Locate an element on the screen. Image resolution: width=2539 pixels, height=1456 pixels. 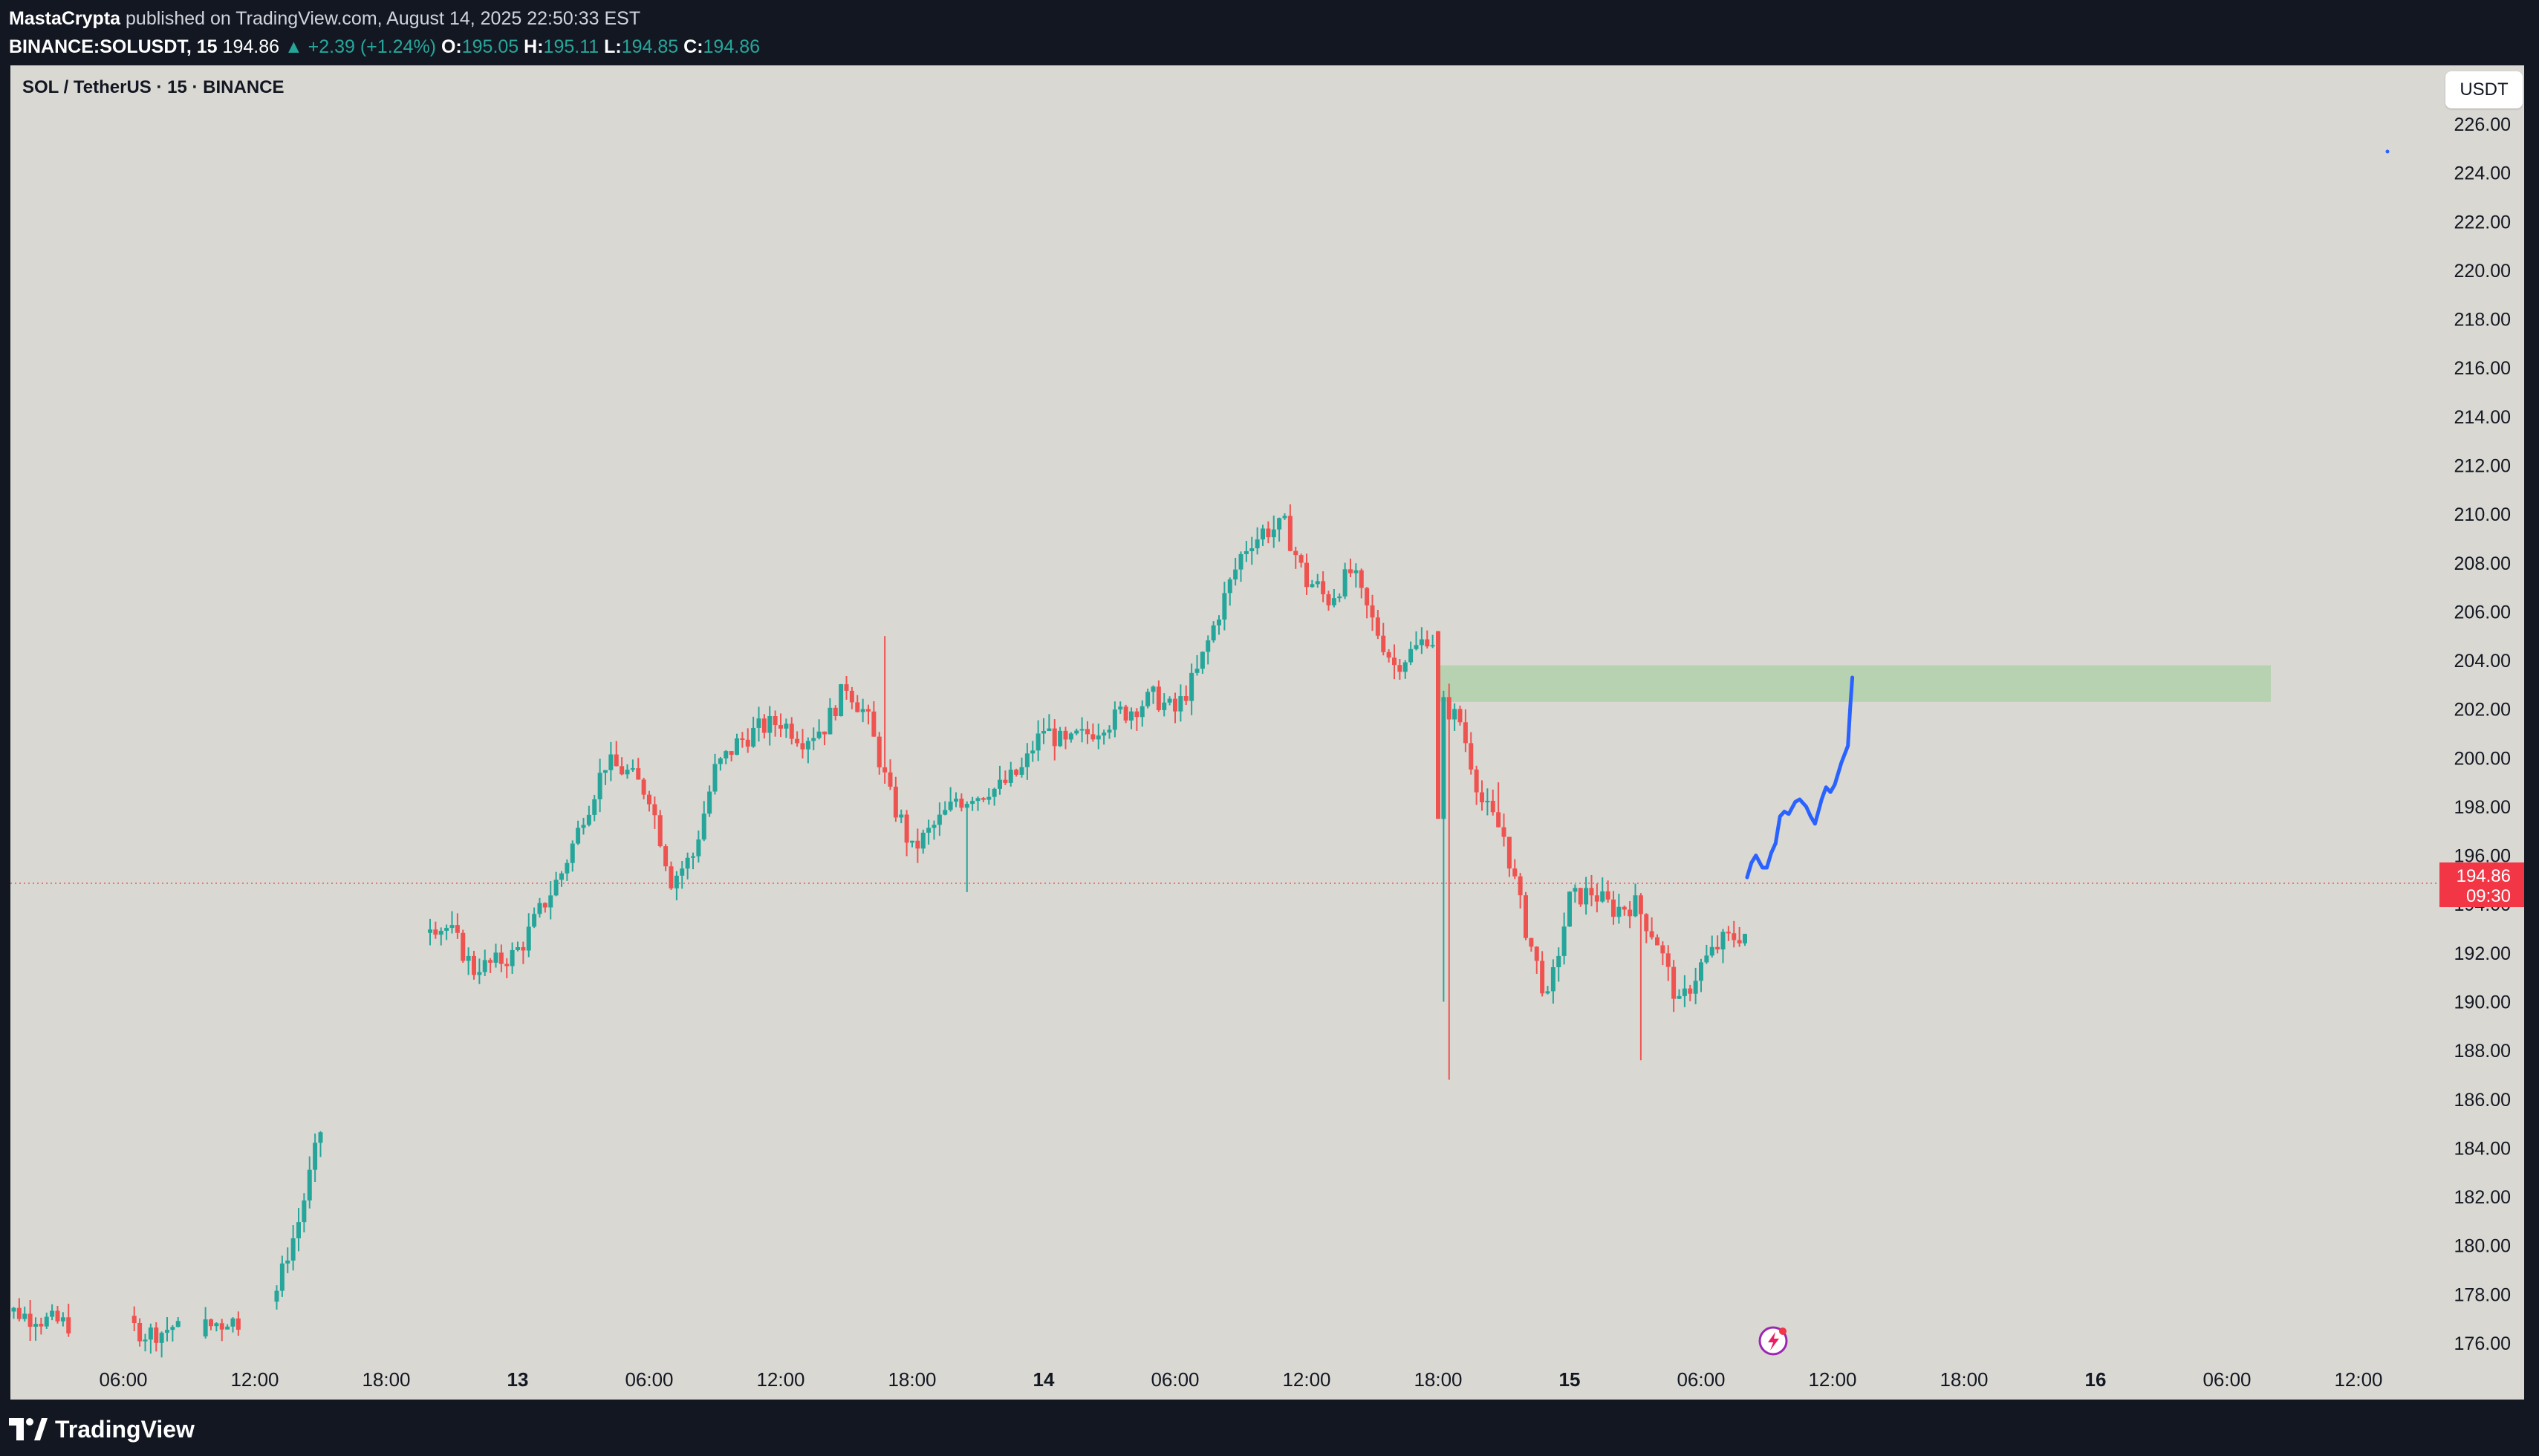
currency-button: USDT is located at coordinates (2484, 90).